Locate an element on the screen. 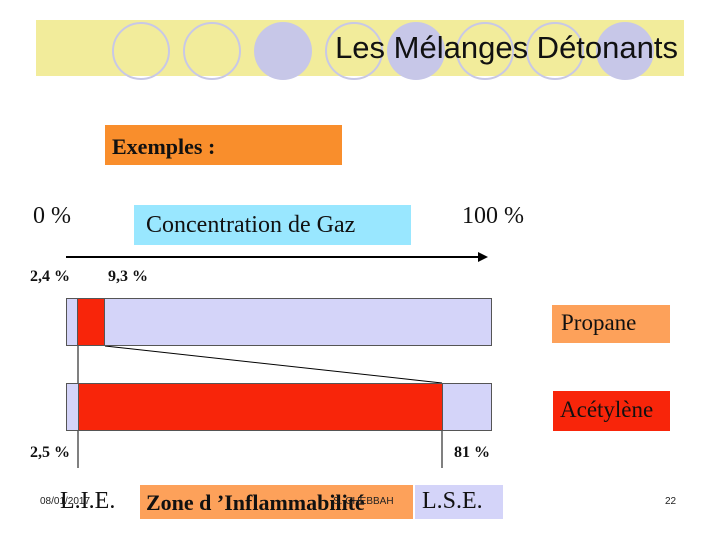 This screenshot has width=720, height=540. propane-label: Propane is located at coordinates (599, 322).